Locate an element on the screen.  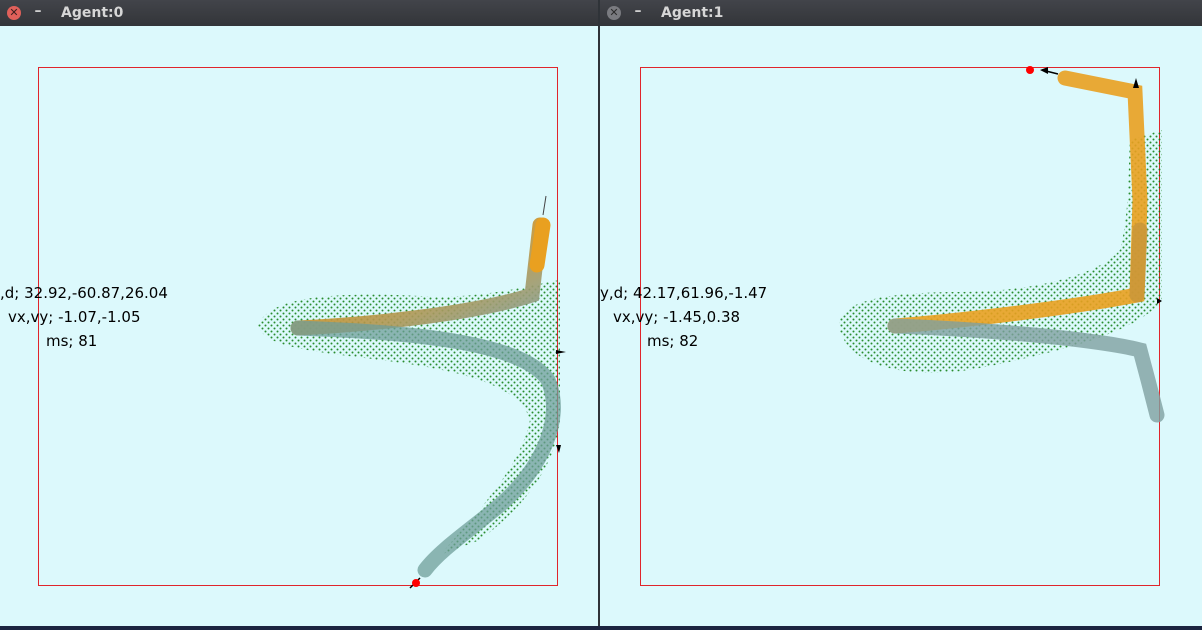
timing-readout: ms; 82 is located at coordinates (673, 341).